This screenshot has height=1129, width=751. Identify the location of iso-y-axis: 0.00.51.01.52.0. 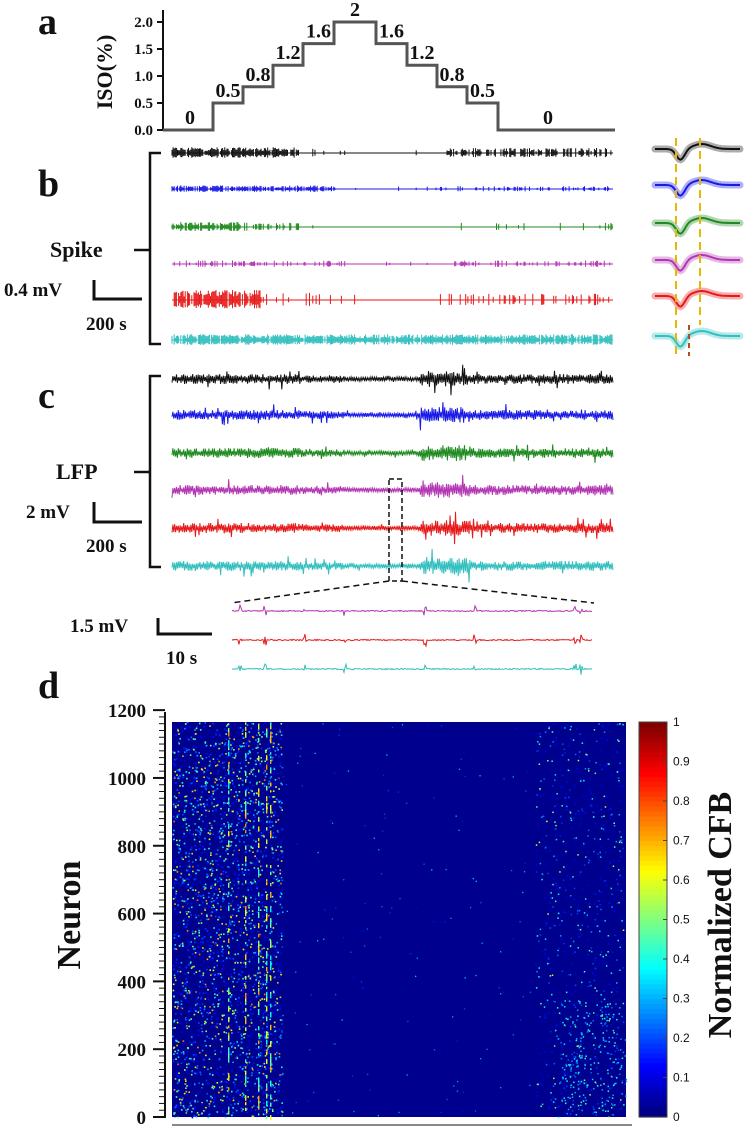
(149, 74).